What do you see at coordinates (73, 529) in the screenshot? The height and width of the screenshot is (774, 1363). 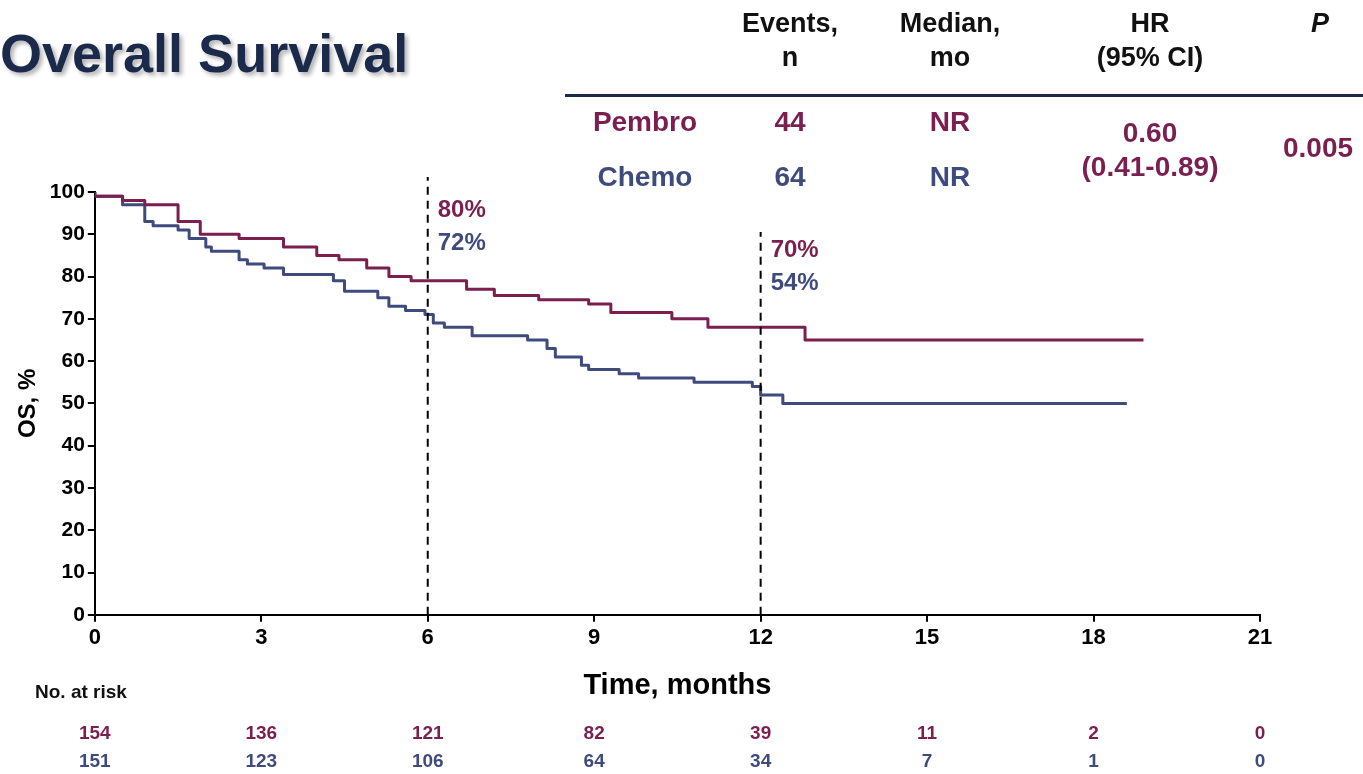 I see `y-tick-label: 20` at bounding box center [73, 529].